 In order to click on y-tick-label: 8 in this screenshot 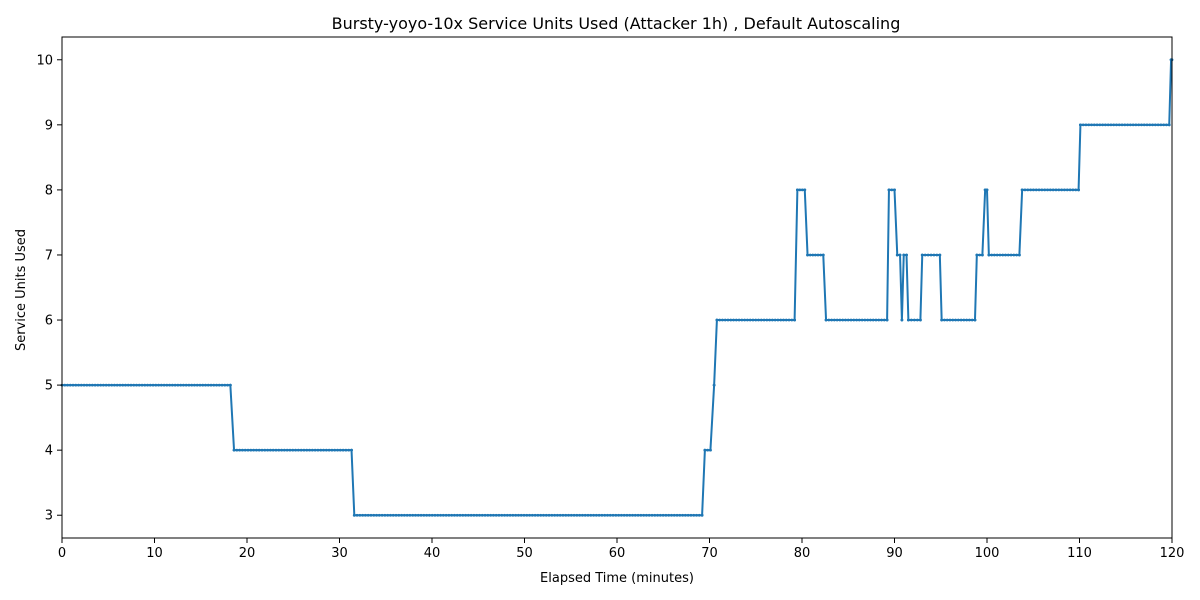, I will do `click(49, 190)`.